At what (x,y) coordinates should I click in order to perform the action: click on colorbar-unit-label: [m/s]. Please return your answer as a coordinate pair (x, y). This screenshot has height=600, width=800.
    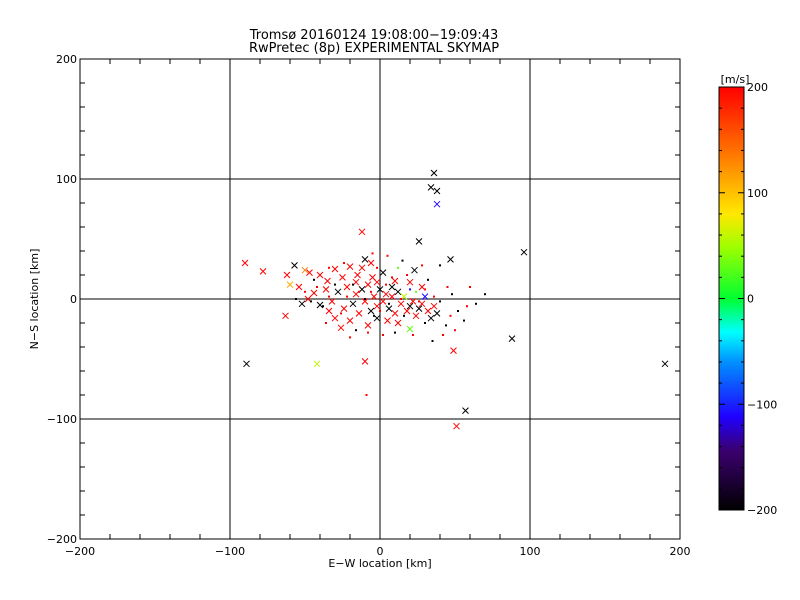
    Looking at the image, I should click on (735, 79).